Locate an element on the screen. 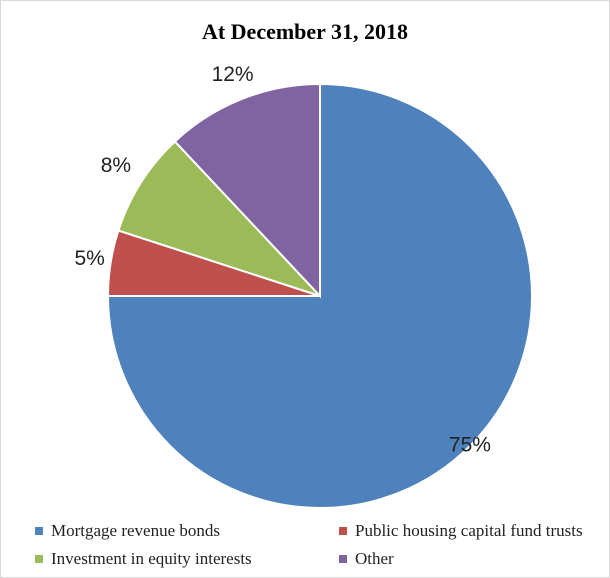 Image resolution: width=610 pixels, height=578 pixels. pie-slice-other is located at coordinates (247, 190).